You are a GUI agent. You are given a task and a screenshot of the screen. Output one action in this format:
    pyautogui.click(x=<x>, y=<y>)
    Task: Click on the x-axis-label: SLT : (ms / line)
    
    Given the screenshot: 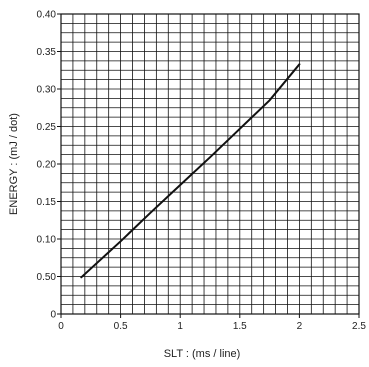 What is the action you would take?
    pyautogui.click(x=202, y=354)
    